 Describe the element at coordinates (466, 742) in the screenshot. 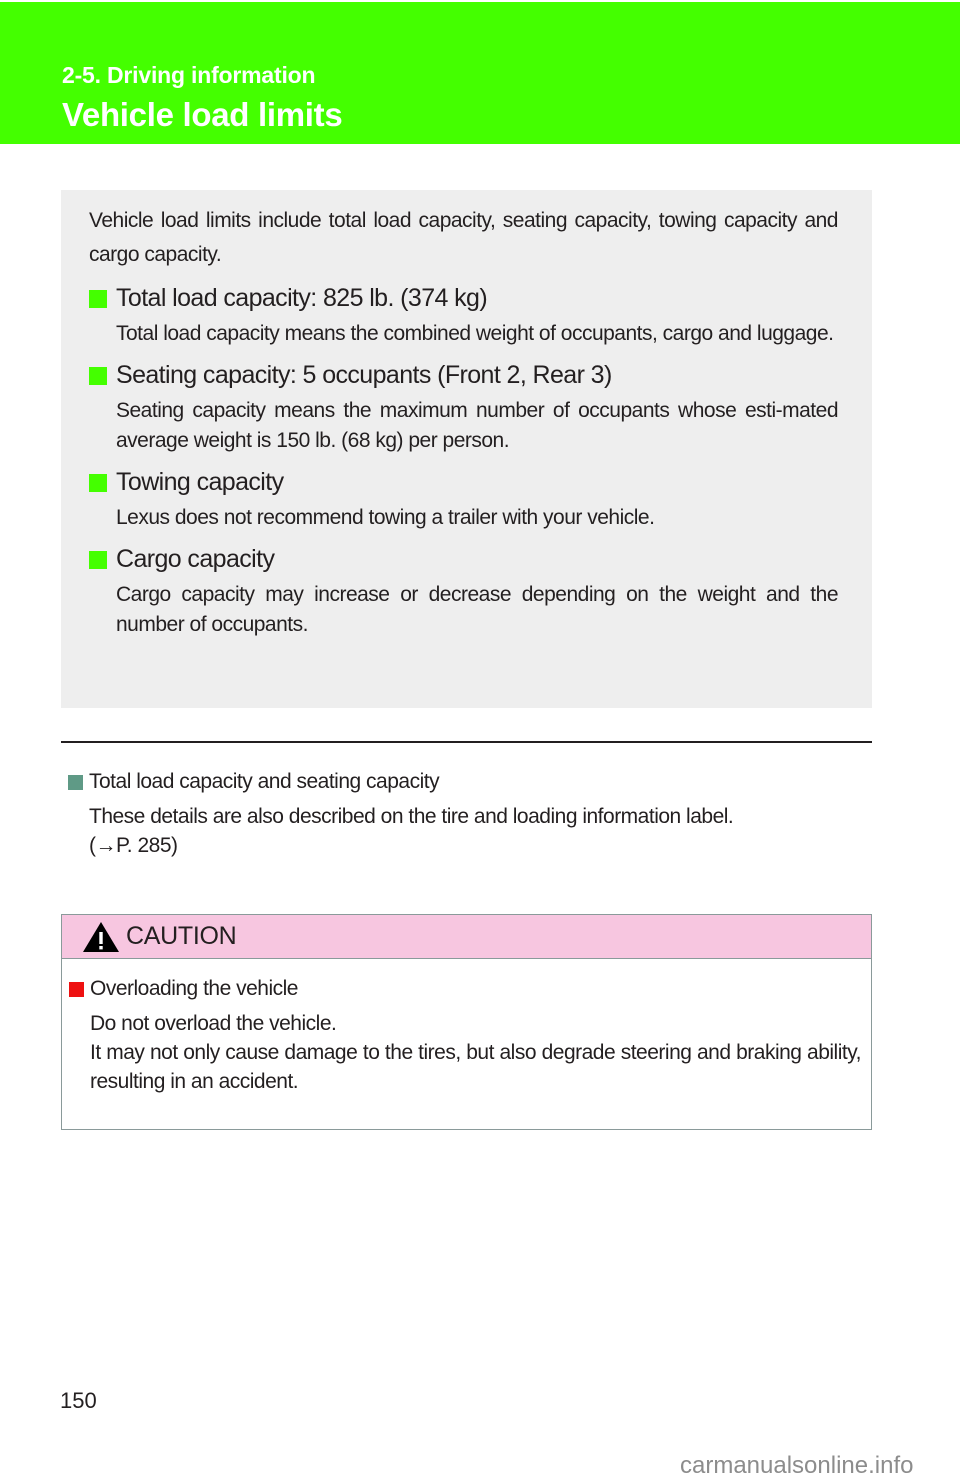

I see `divider` at that location.